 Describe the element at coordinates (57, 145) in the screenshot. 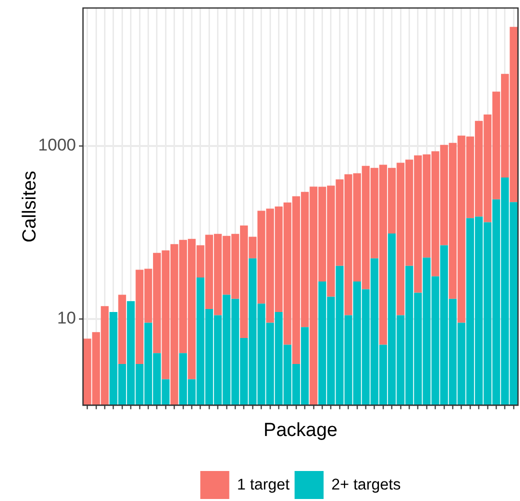

I see `y-tick-label: 1000` at that location.